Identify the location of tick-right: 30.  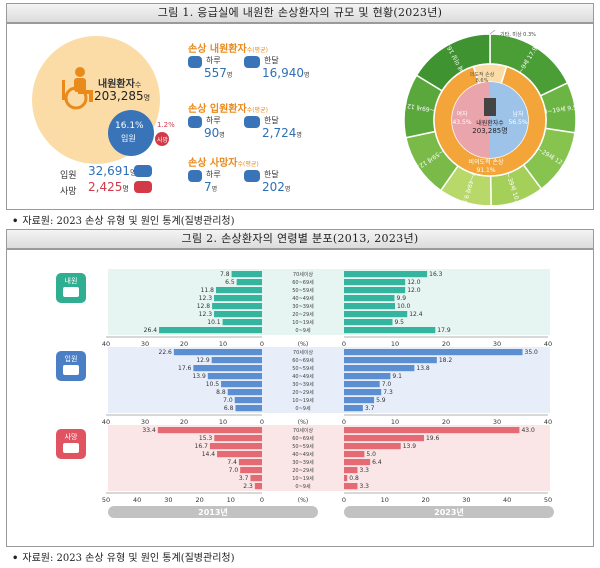
(497, 344).